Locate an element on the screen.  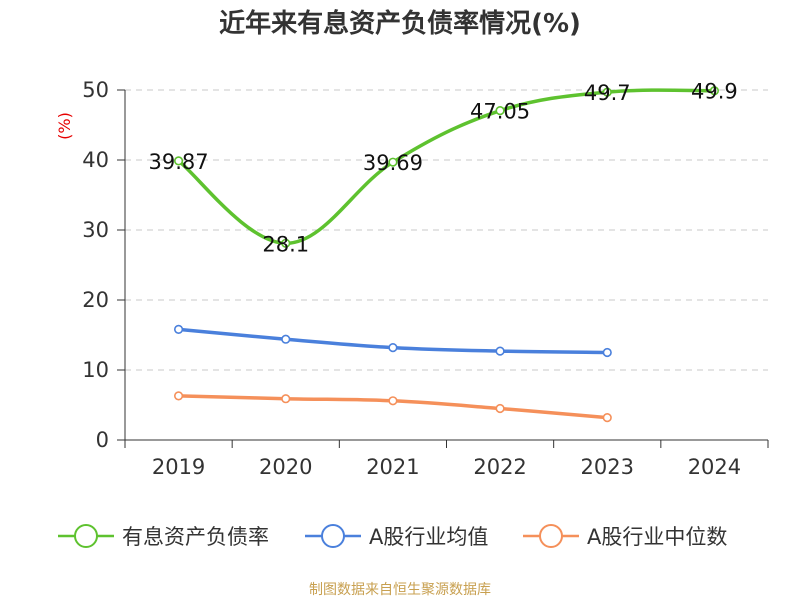
data-label: 39.87 is located at coordinates (179, 162).